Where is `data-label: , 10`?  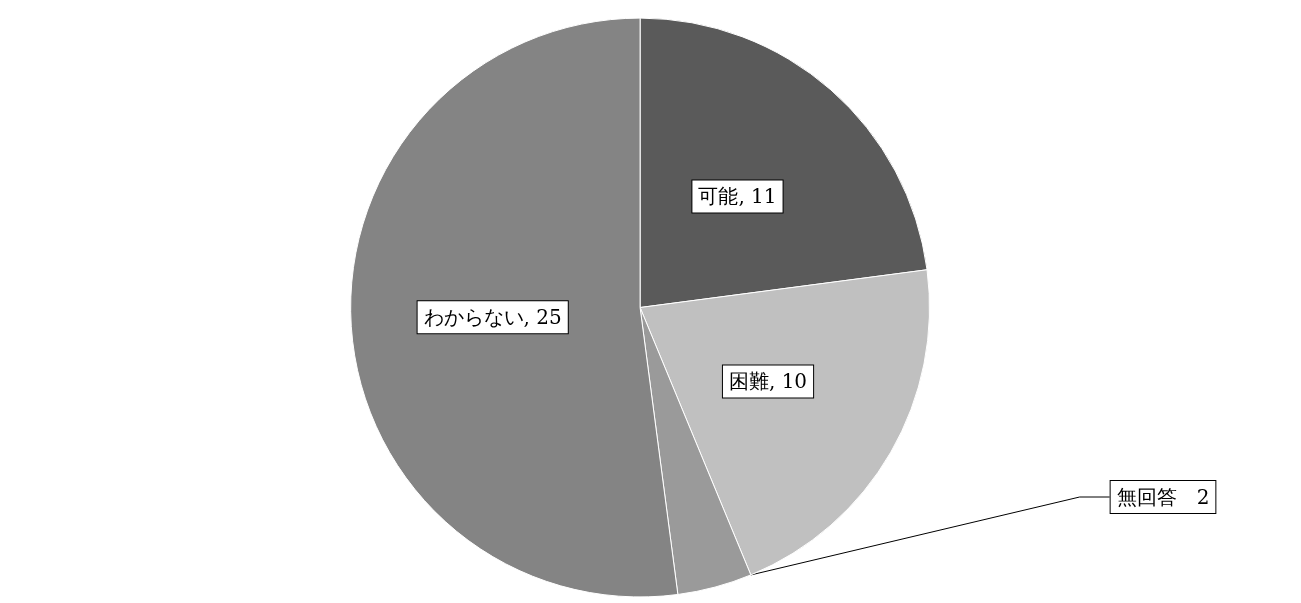
data-label: , 10 is located at coordinates (788, 381).